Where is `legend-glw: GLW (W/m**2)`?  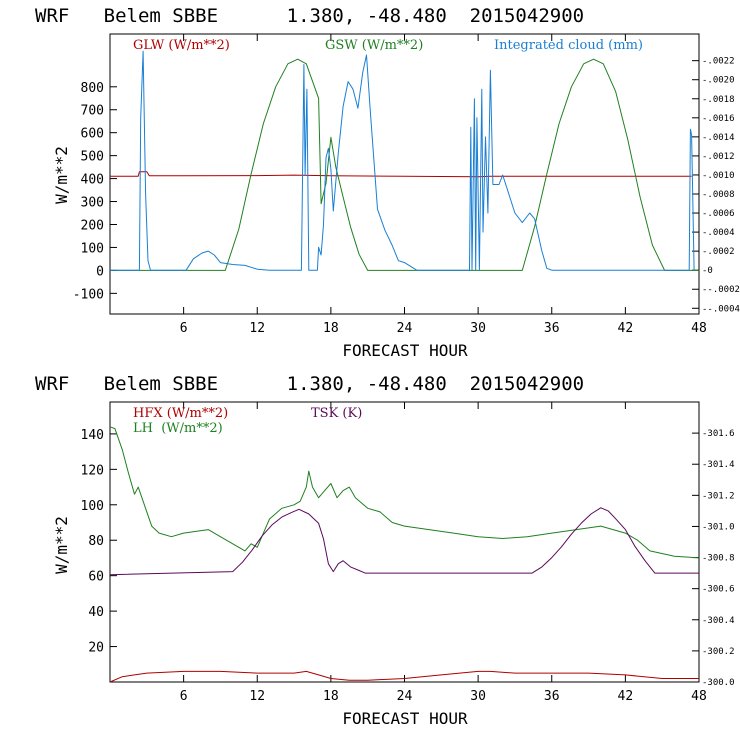
legend-glw: GLW (W/m**2) is located at coordinates (181, 45).